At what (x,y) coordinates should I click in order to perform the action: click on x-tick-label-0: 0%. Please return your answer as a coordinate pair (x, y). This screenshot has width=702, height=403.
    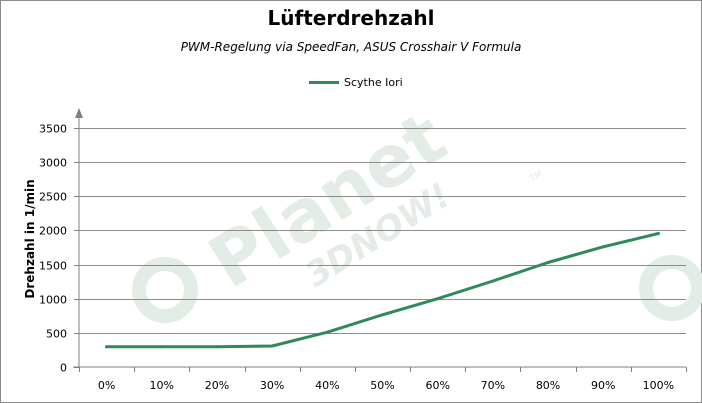
    Looking at the image, I should click on (106, 385).